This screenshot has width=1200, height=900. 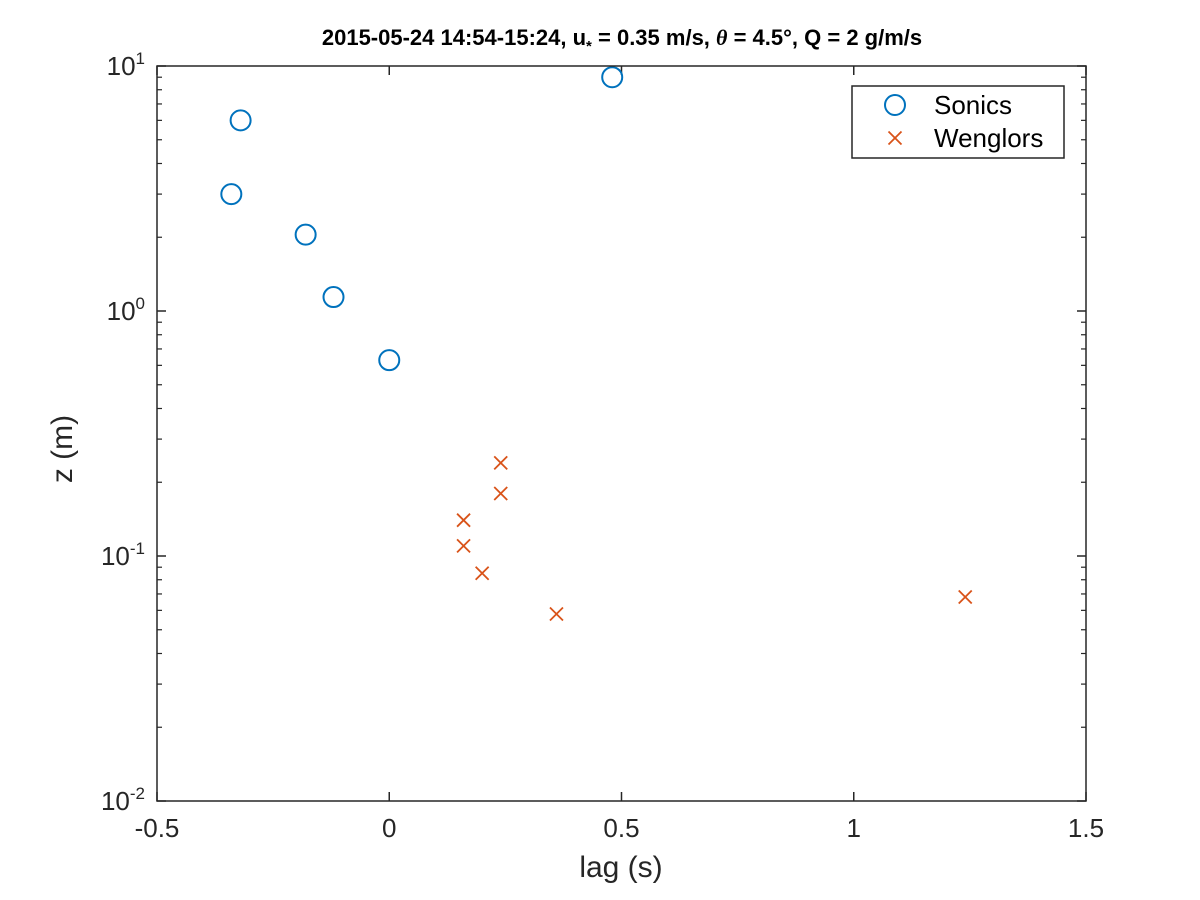 I want to click on wenglors-legend-marker, so click(x=895, y=138).